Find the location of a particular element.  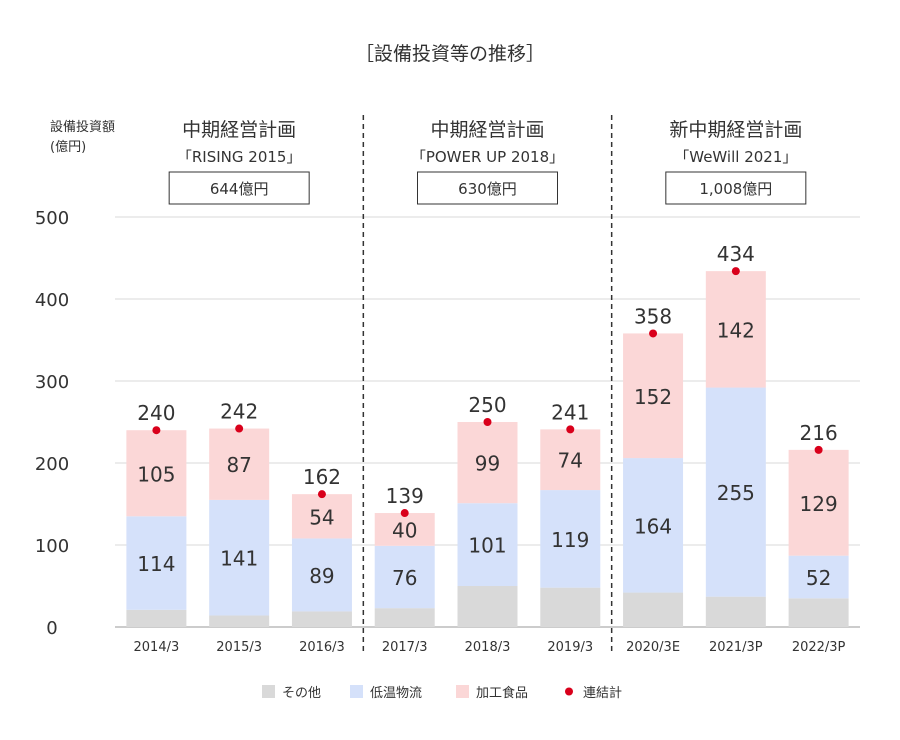

segment-value-label: 142 is located at coordinates (736, 330).